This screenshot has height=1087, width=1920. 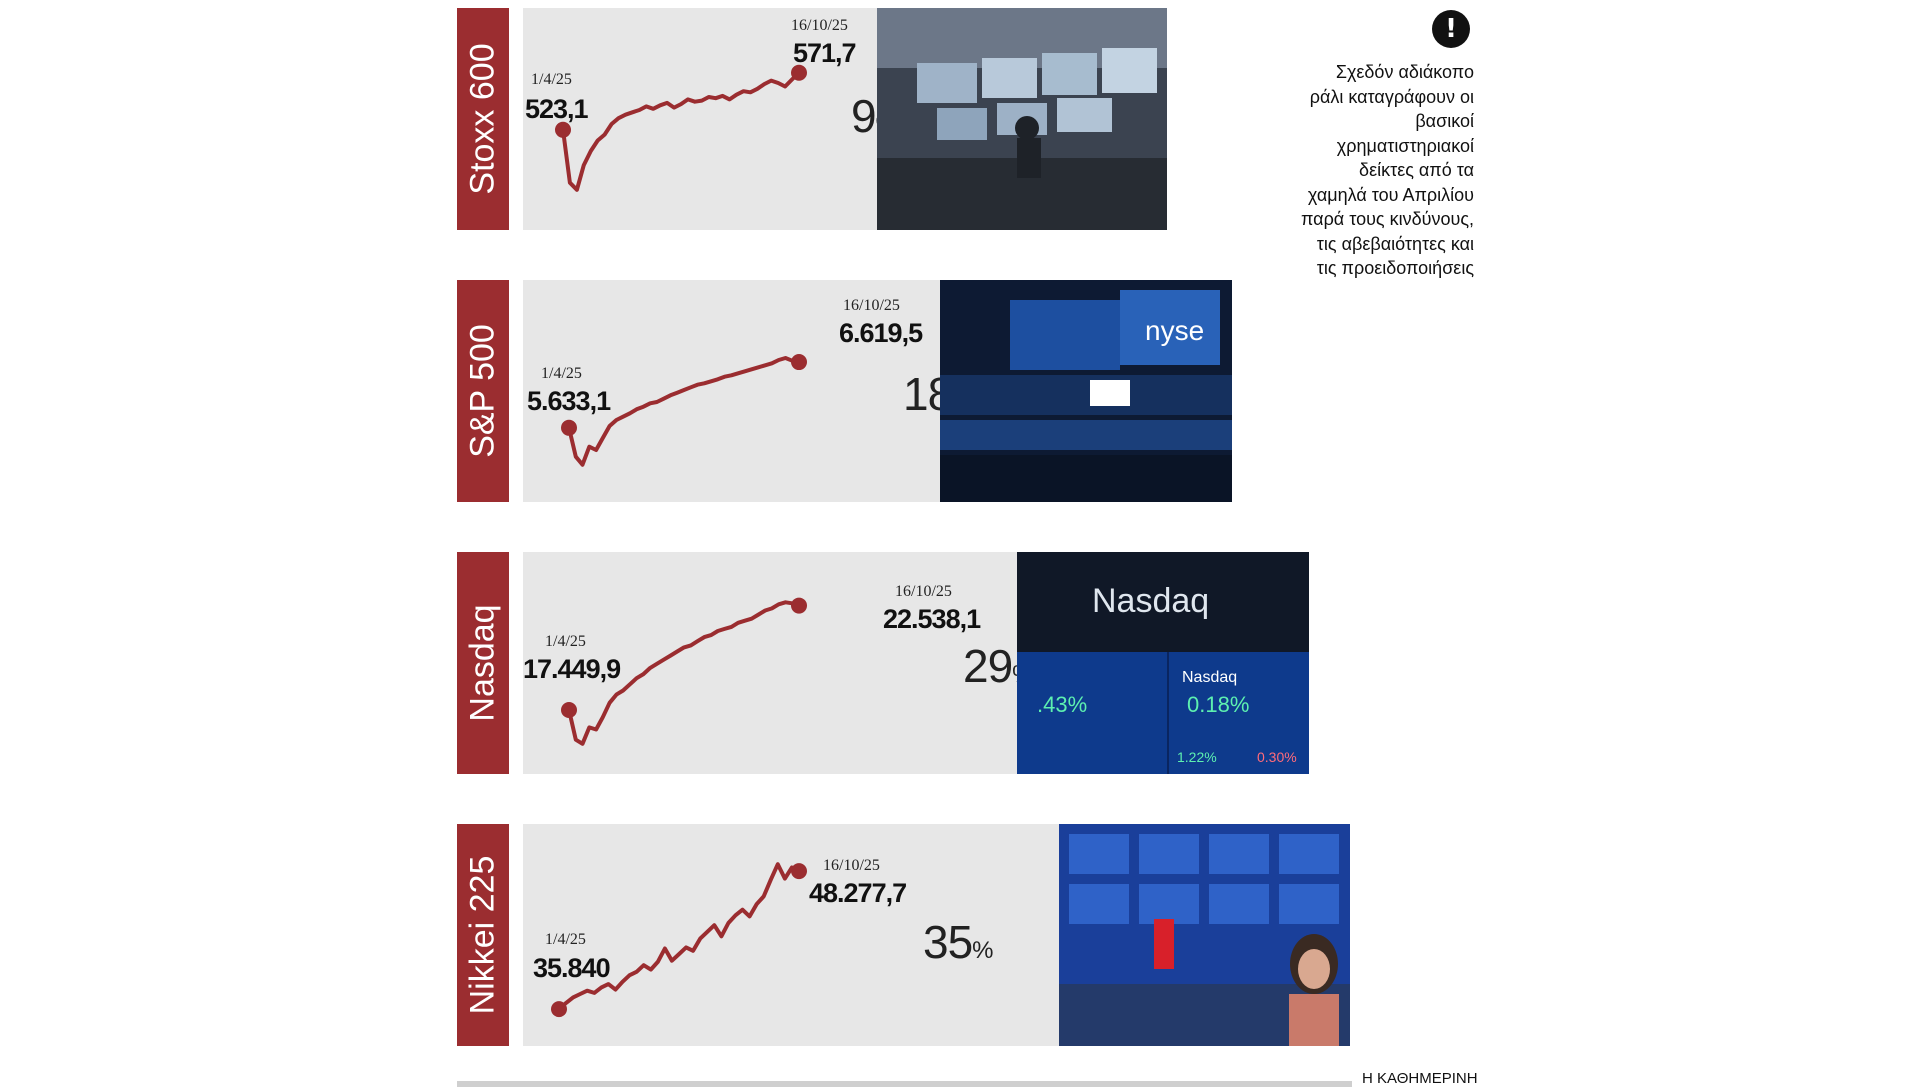 I want to click on start-value-label: 523,1, so click(x=557, y=109).